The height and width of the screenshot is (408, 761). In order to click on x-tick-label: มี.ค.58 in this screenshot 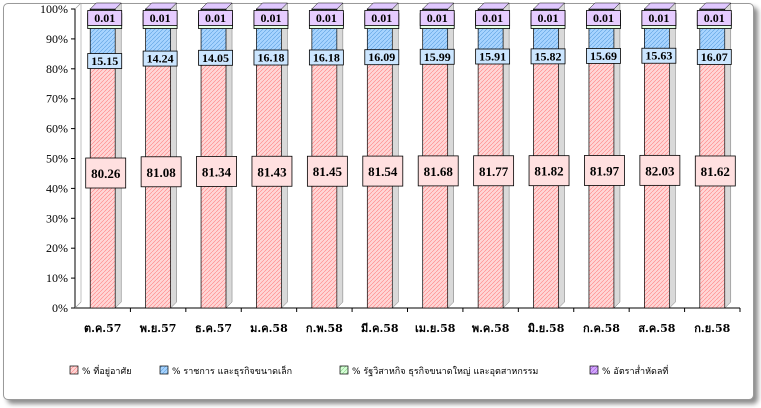, I will do `click(380, 328)`.